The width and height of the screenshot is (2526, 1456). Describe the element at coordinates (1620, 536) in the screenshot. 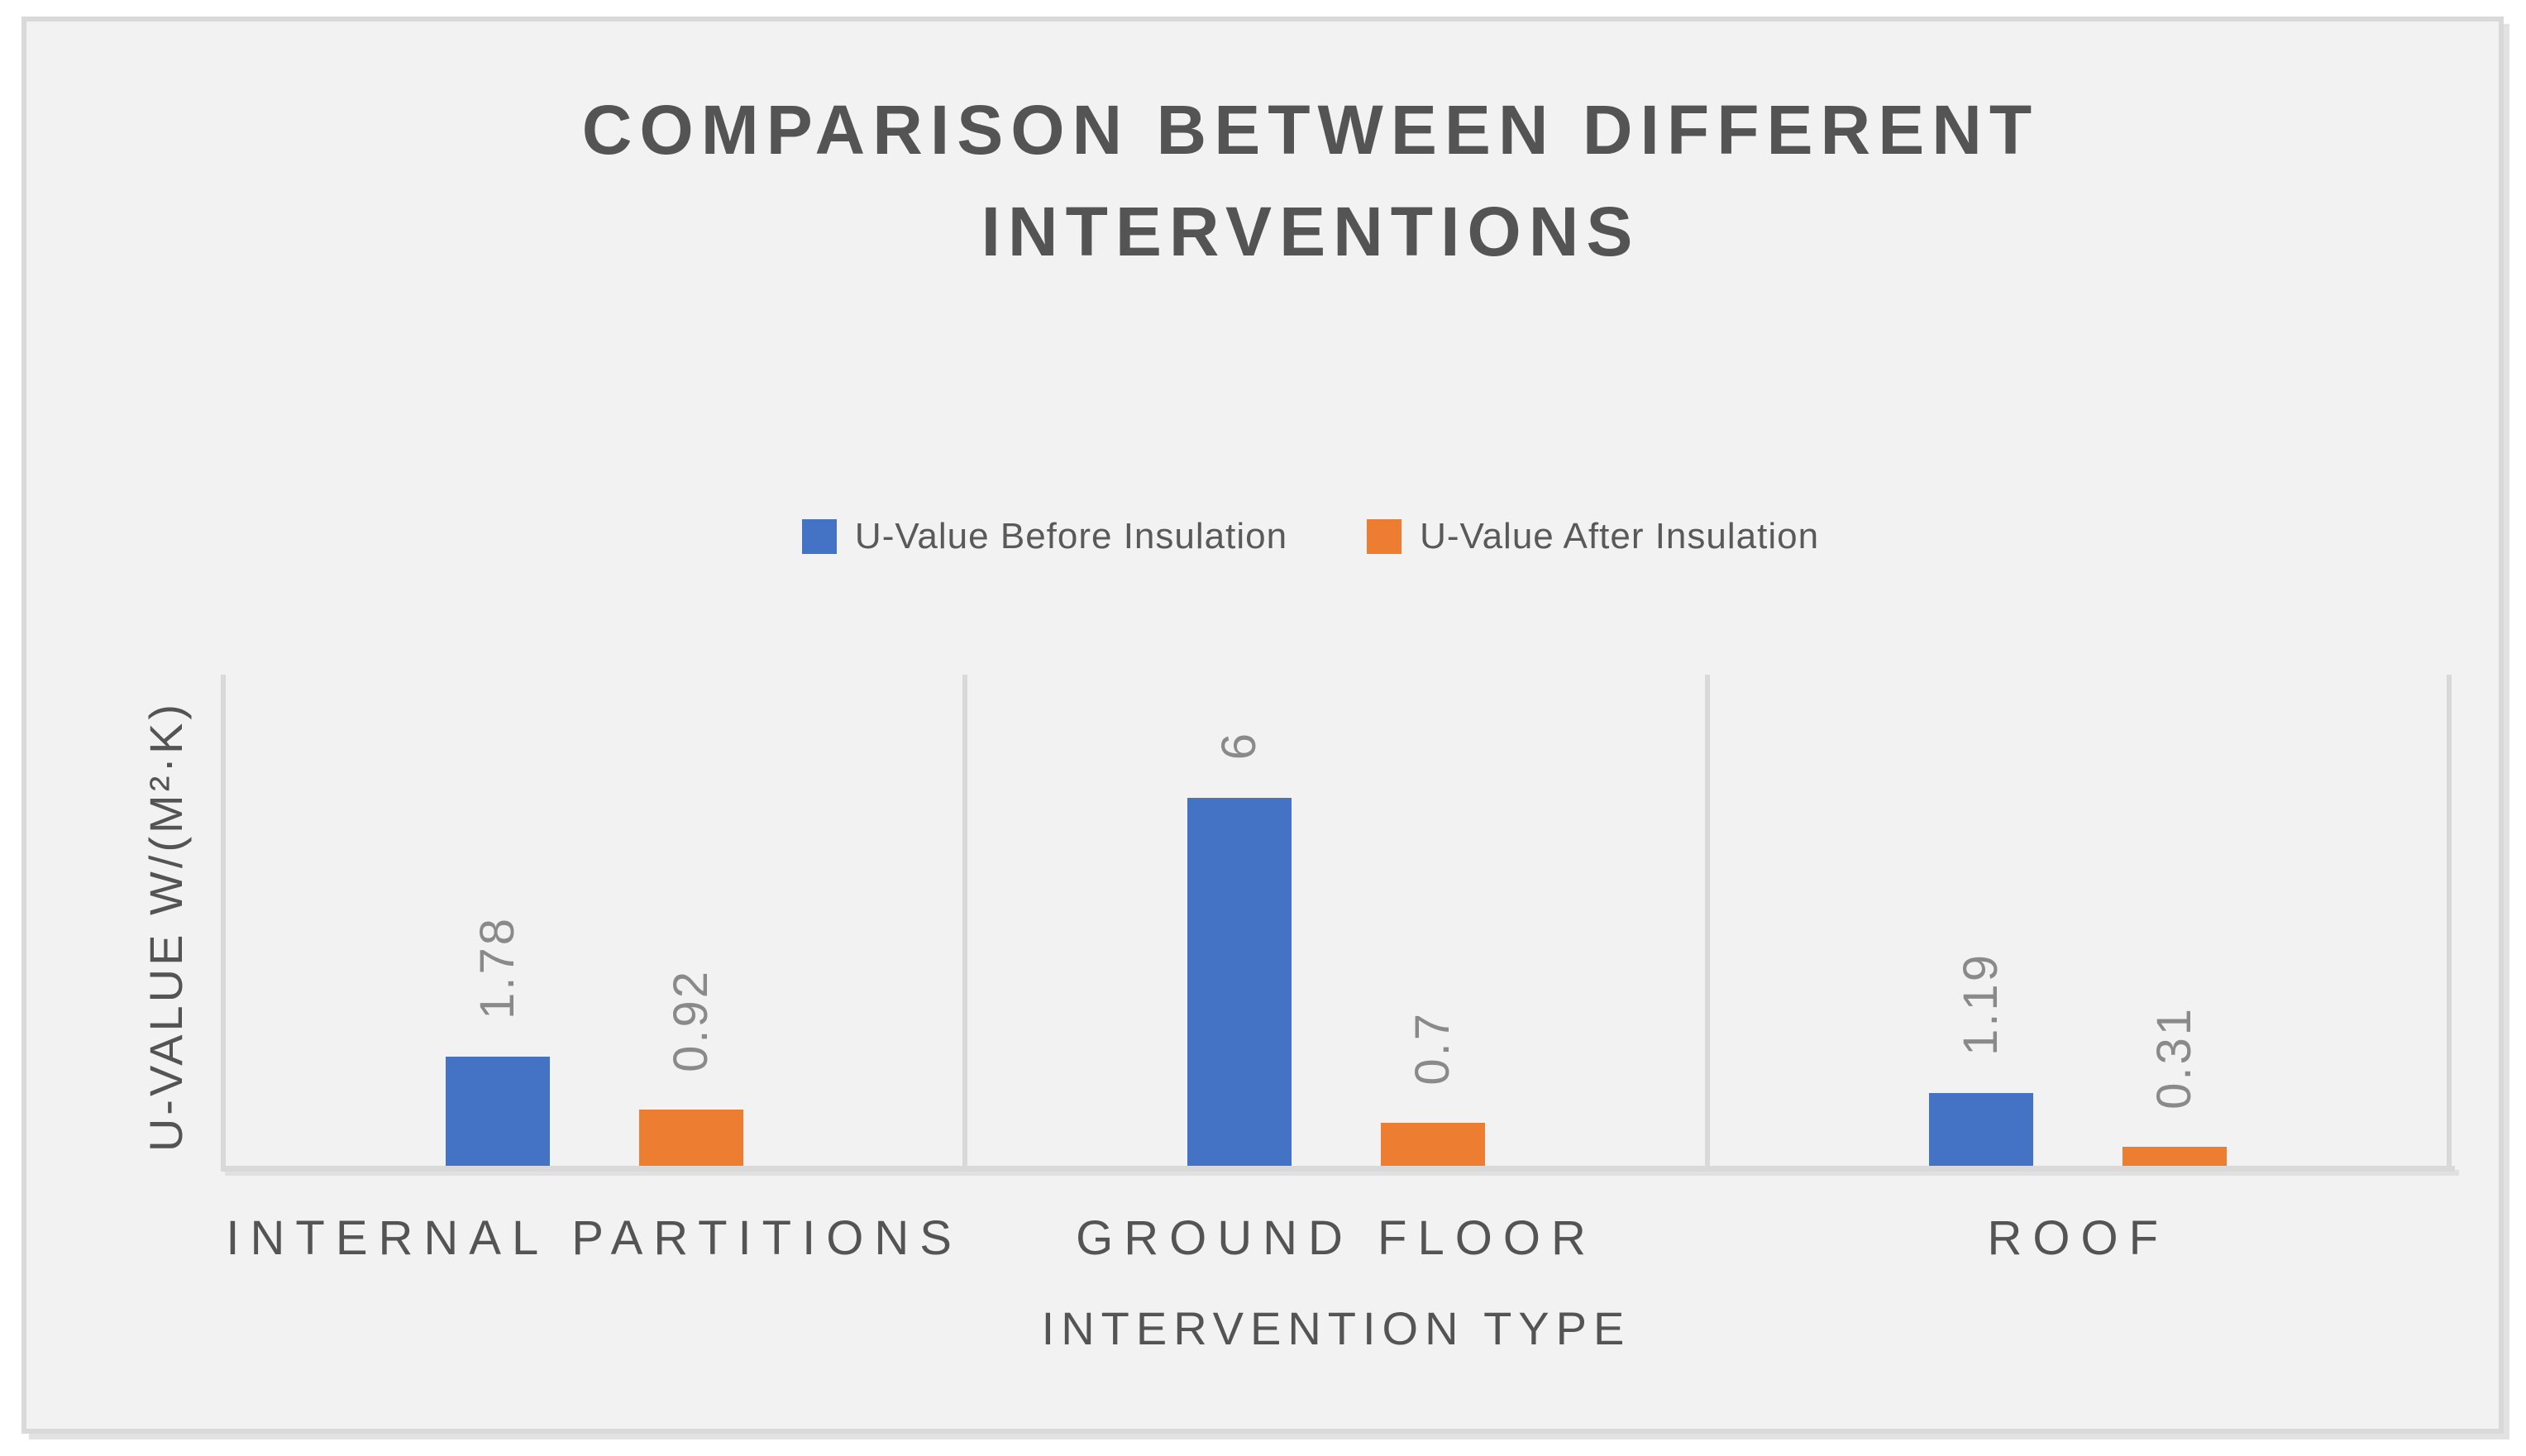

I see `legend-label-after: U-Value After Insulation` at that location.